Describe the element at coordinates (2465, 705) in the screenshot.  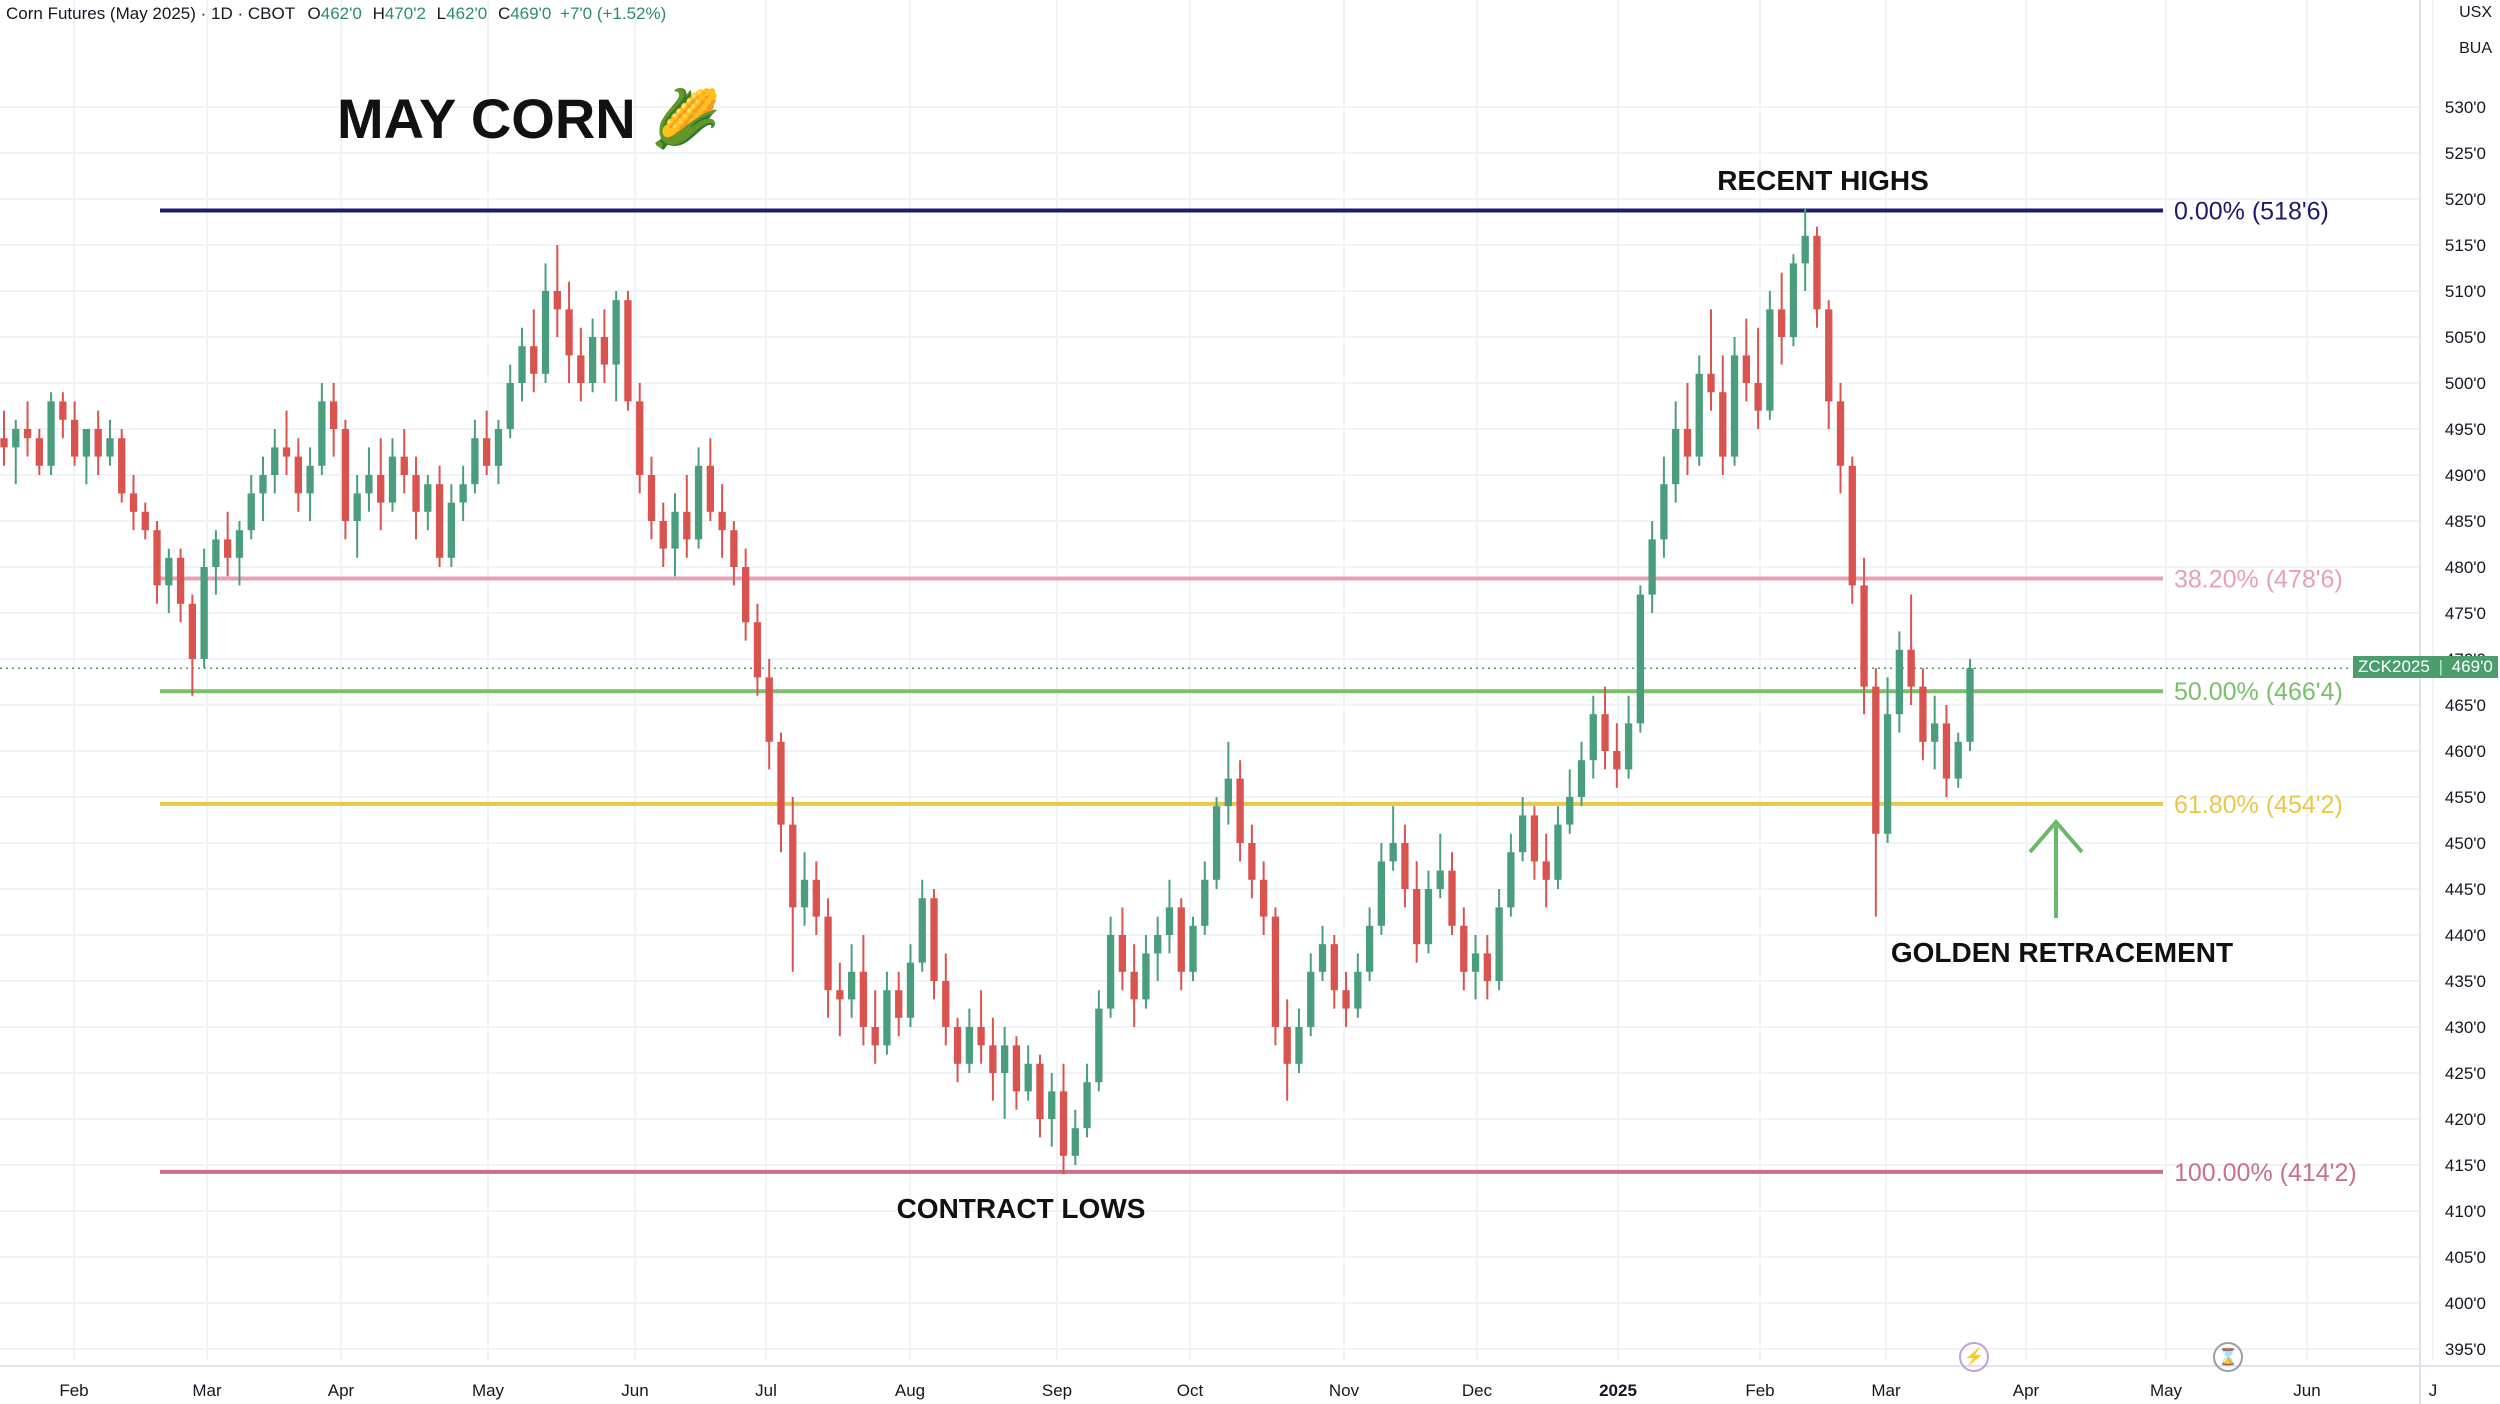
I see `y-tick-label: 465'0` at that location.